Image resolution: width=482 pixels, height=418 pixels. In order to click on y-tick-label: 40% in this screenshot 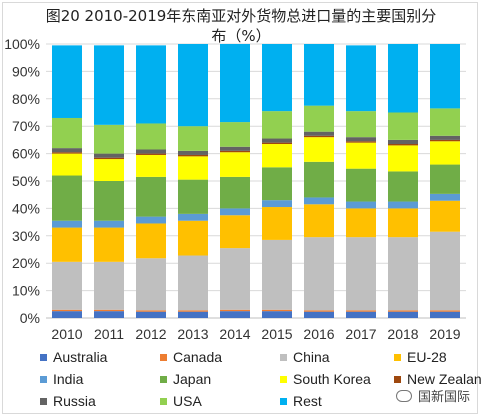, I will do `click(26, 208)`.